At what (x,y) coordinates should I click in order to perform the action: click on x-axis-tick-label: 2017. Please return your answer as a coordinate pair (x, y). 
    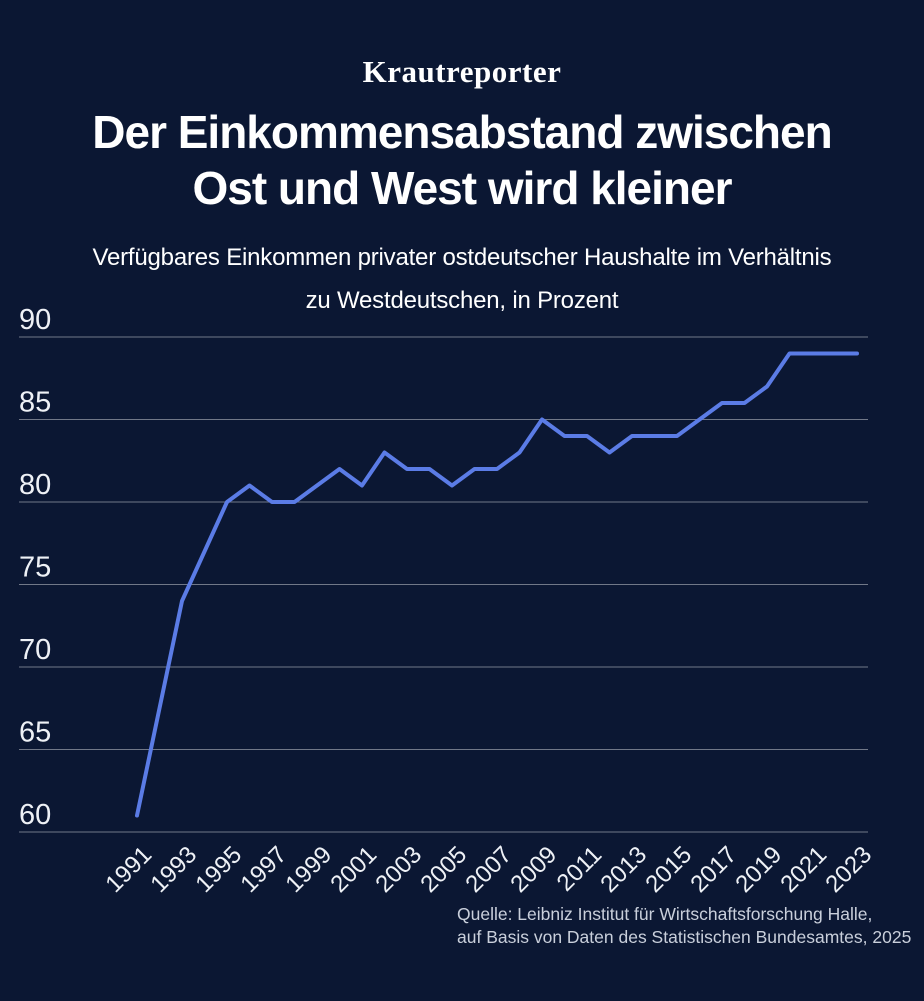
    Looking at the image, I should click on (713, 869).